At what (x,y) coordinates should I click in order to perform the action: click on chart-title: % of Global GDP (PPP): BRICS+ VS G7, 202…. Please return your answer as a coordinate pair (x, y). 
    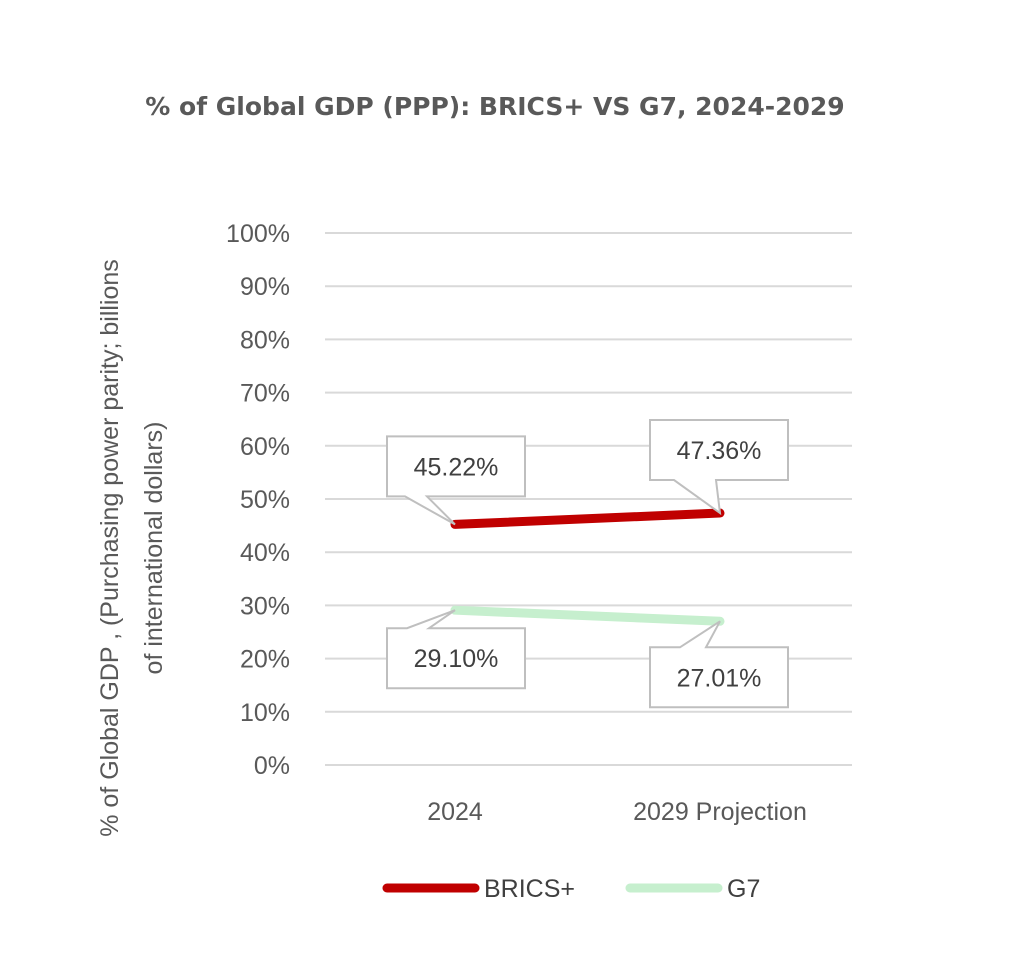
    Looking at the image, I should click on (494, 106).